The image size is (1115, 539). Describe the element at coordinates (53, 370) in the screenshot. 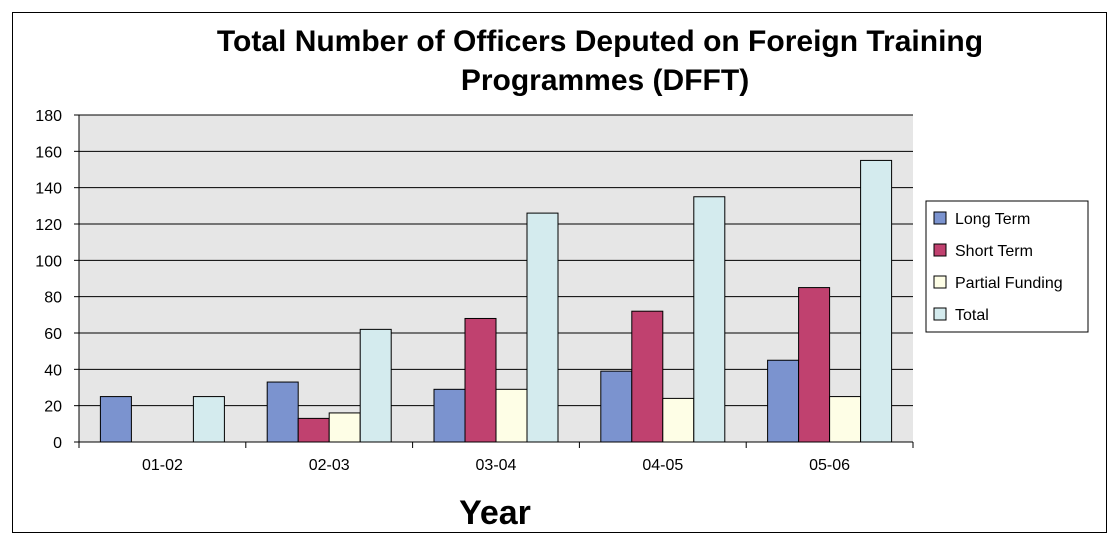

I see `y-tick-label: 40` at that location.